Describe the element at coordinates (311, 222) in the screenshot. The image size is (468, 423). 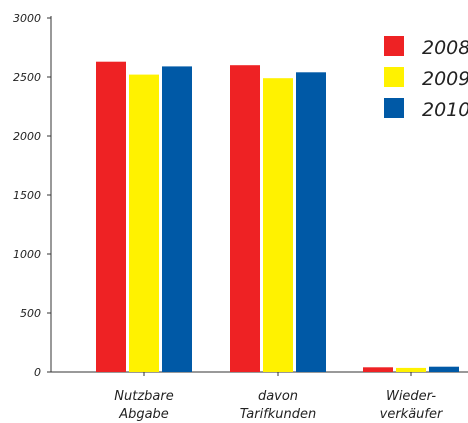
I see `bar-2010-davon` at that location.